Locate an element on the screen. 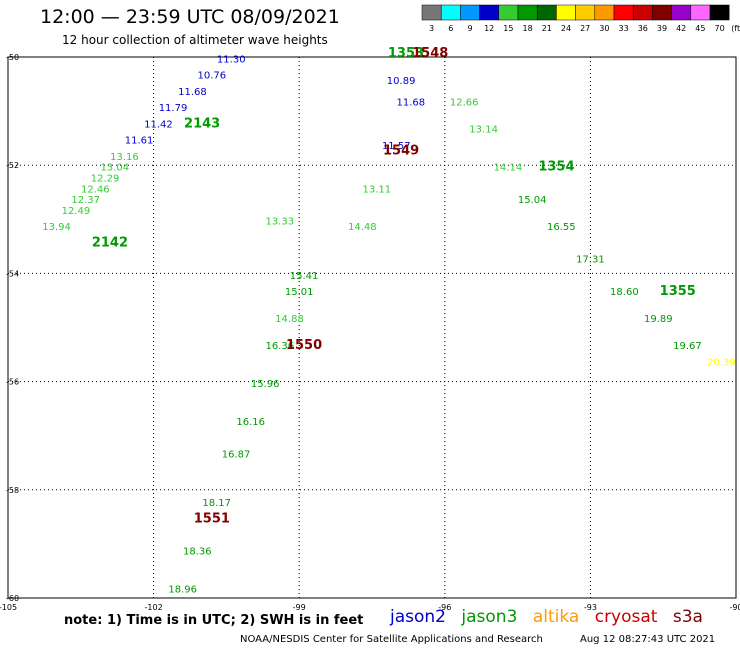  colorbar-label: 9 is located at coordinates (469, 28).